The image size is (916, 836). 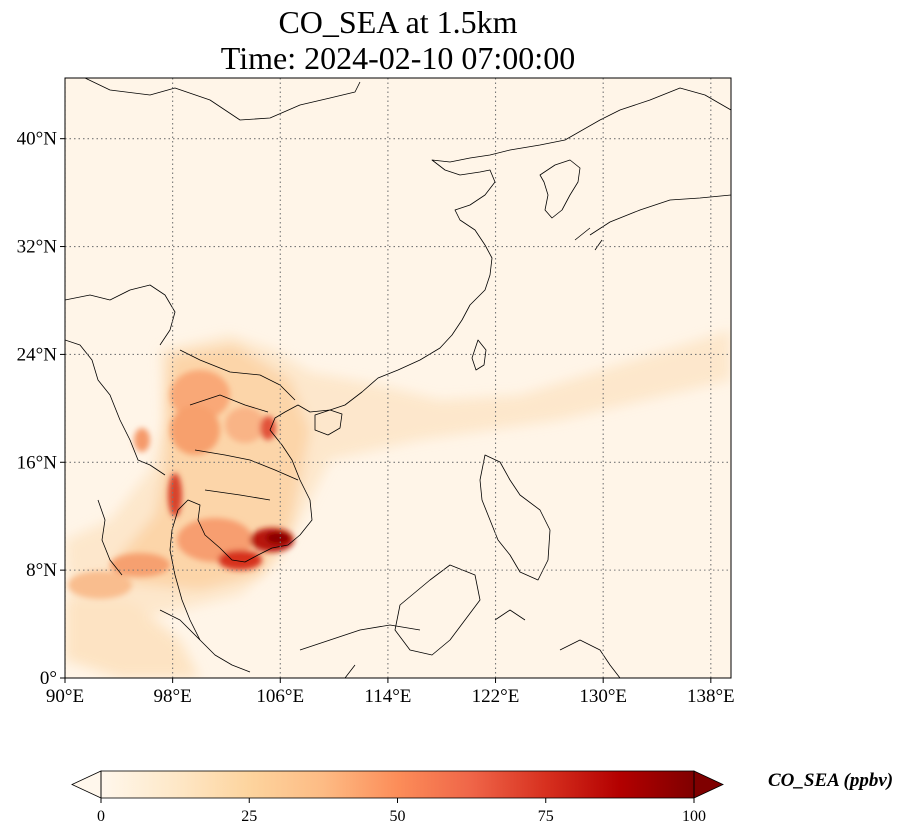 I want to click on lon-tick-label: 98°E, so click(x=173, y=696).